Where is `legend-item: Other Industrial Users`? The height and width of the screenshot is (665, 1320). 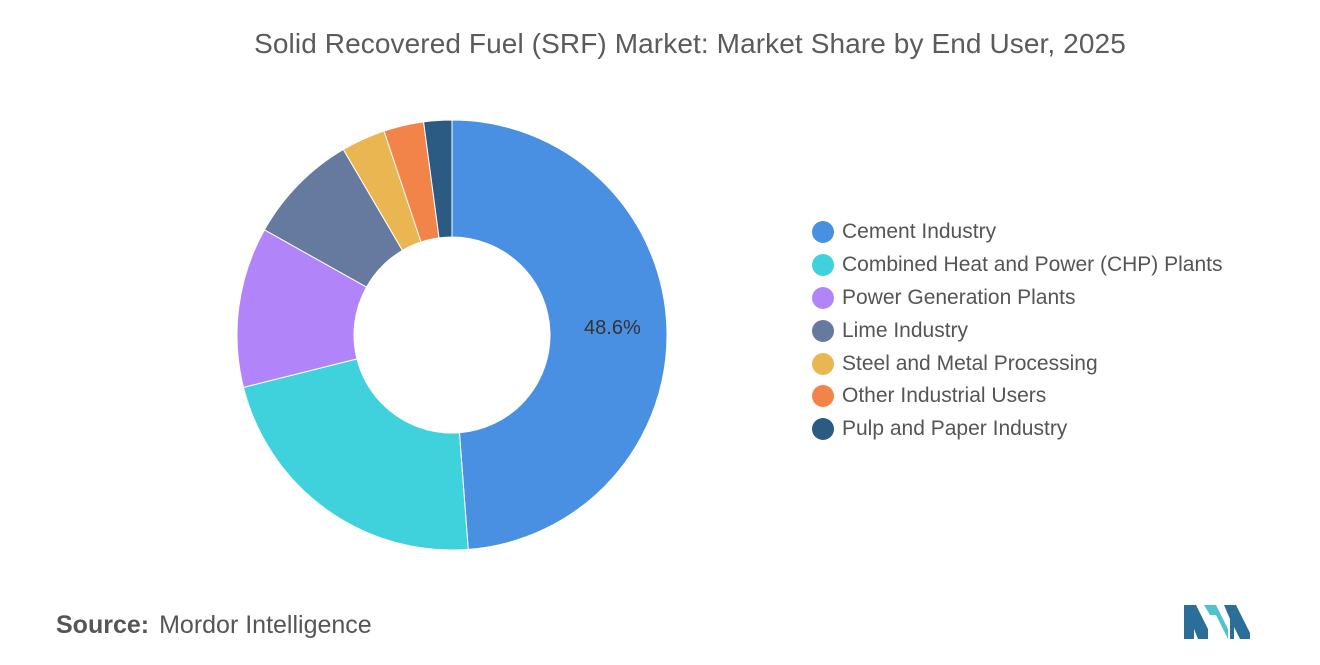 legend-item: Other Industrial Users is located at coordinates (1017, 396).